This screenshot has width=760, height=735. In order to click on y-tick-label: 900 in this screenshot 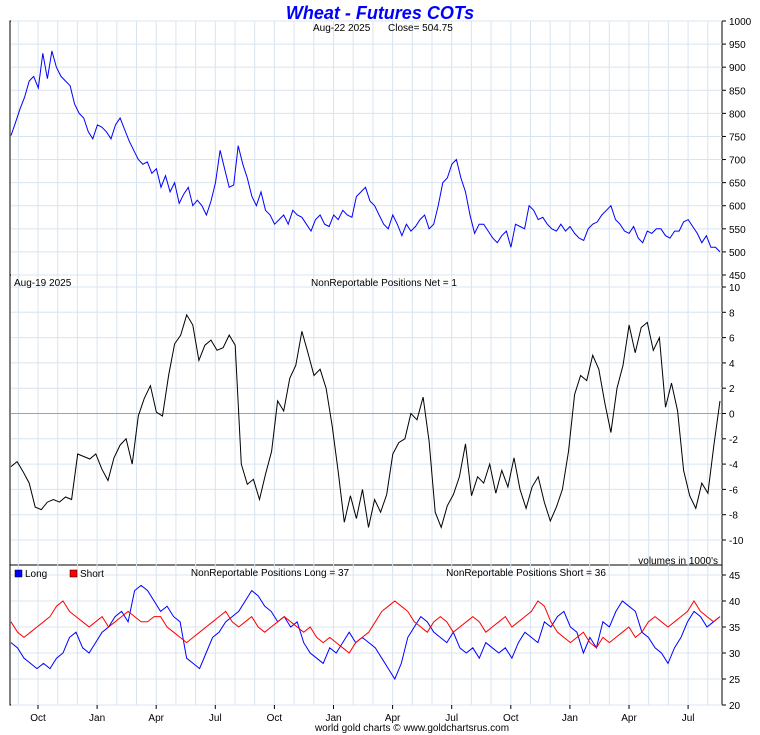, I will do `click(737, 68)`.